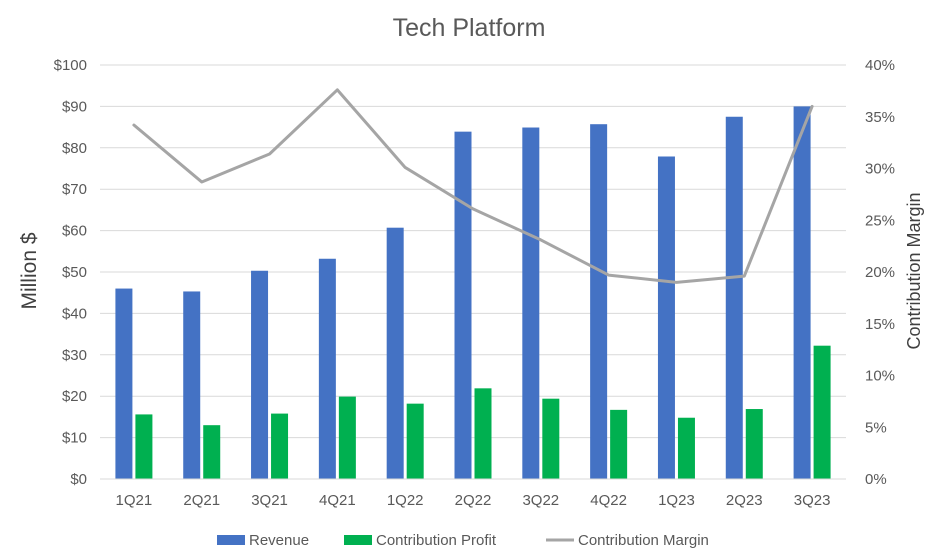 This screenshot has width=942, height=558. What do you see at coordinates (74, 313) in the screenshot?
I see `y-tick-label: $40` at bounding box center [74, 313].